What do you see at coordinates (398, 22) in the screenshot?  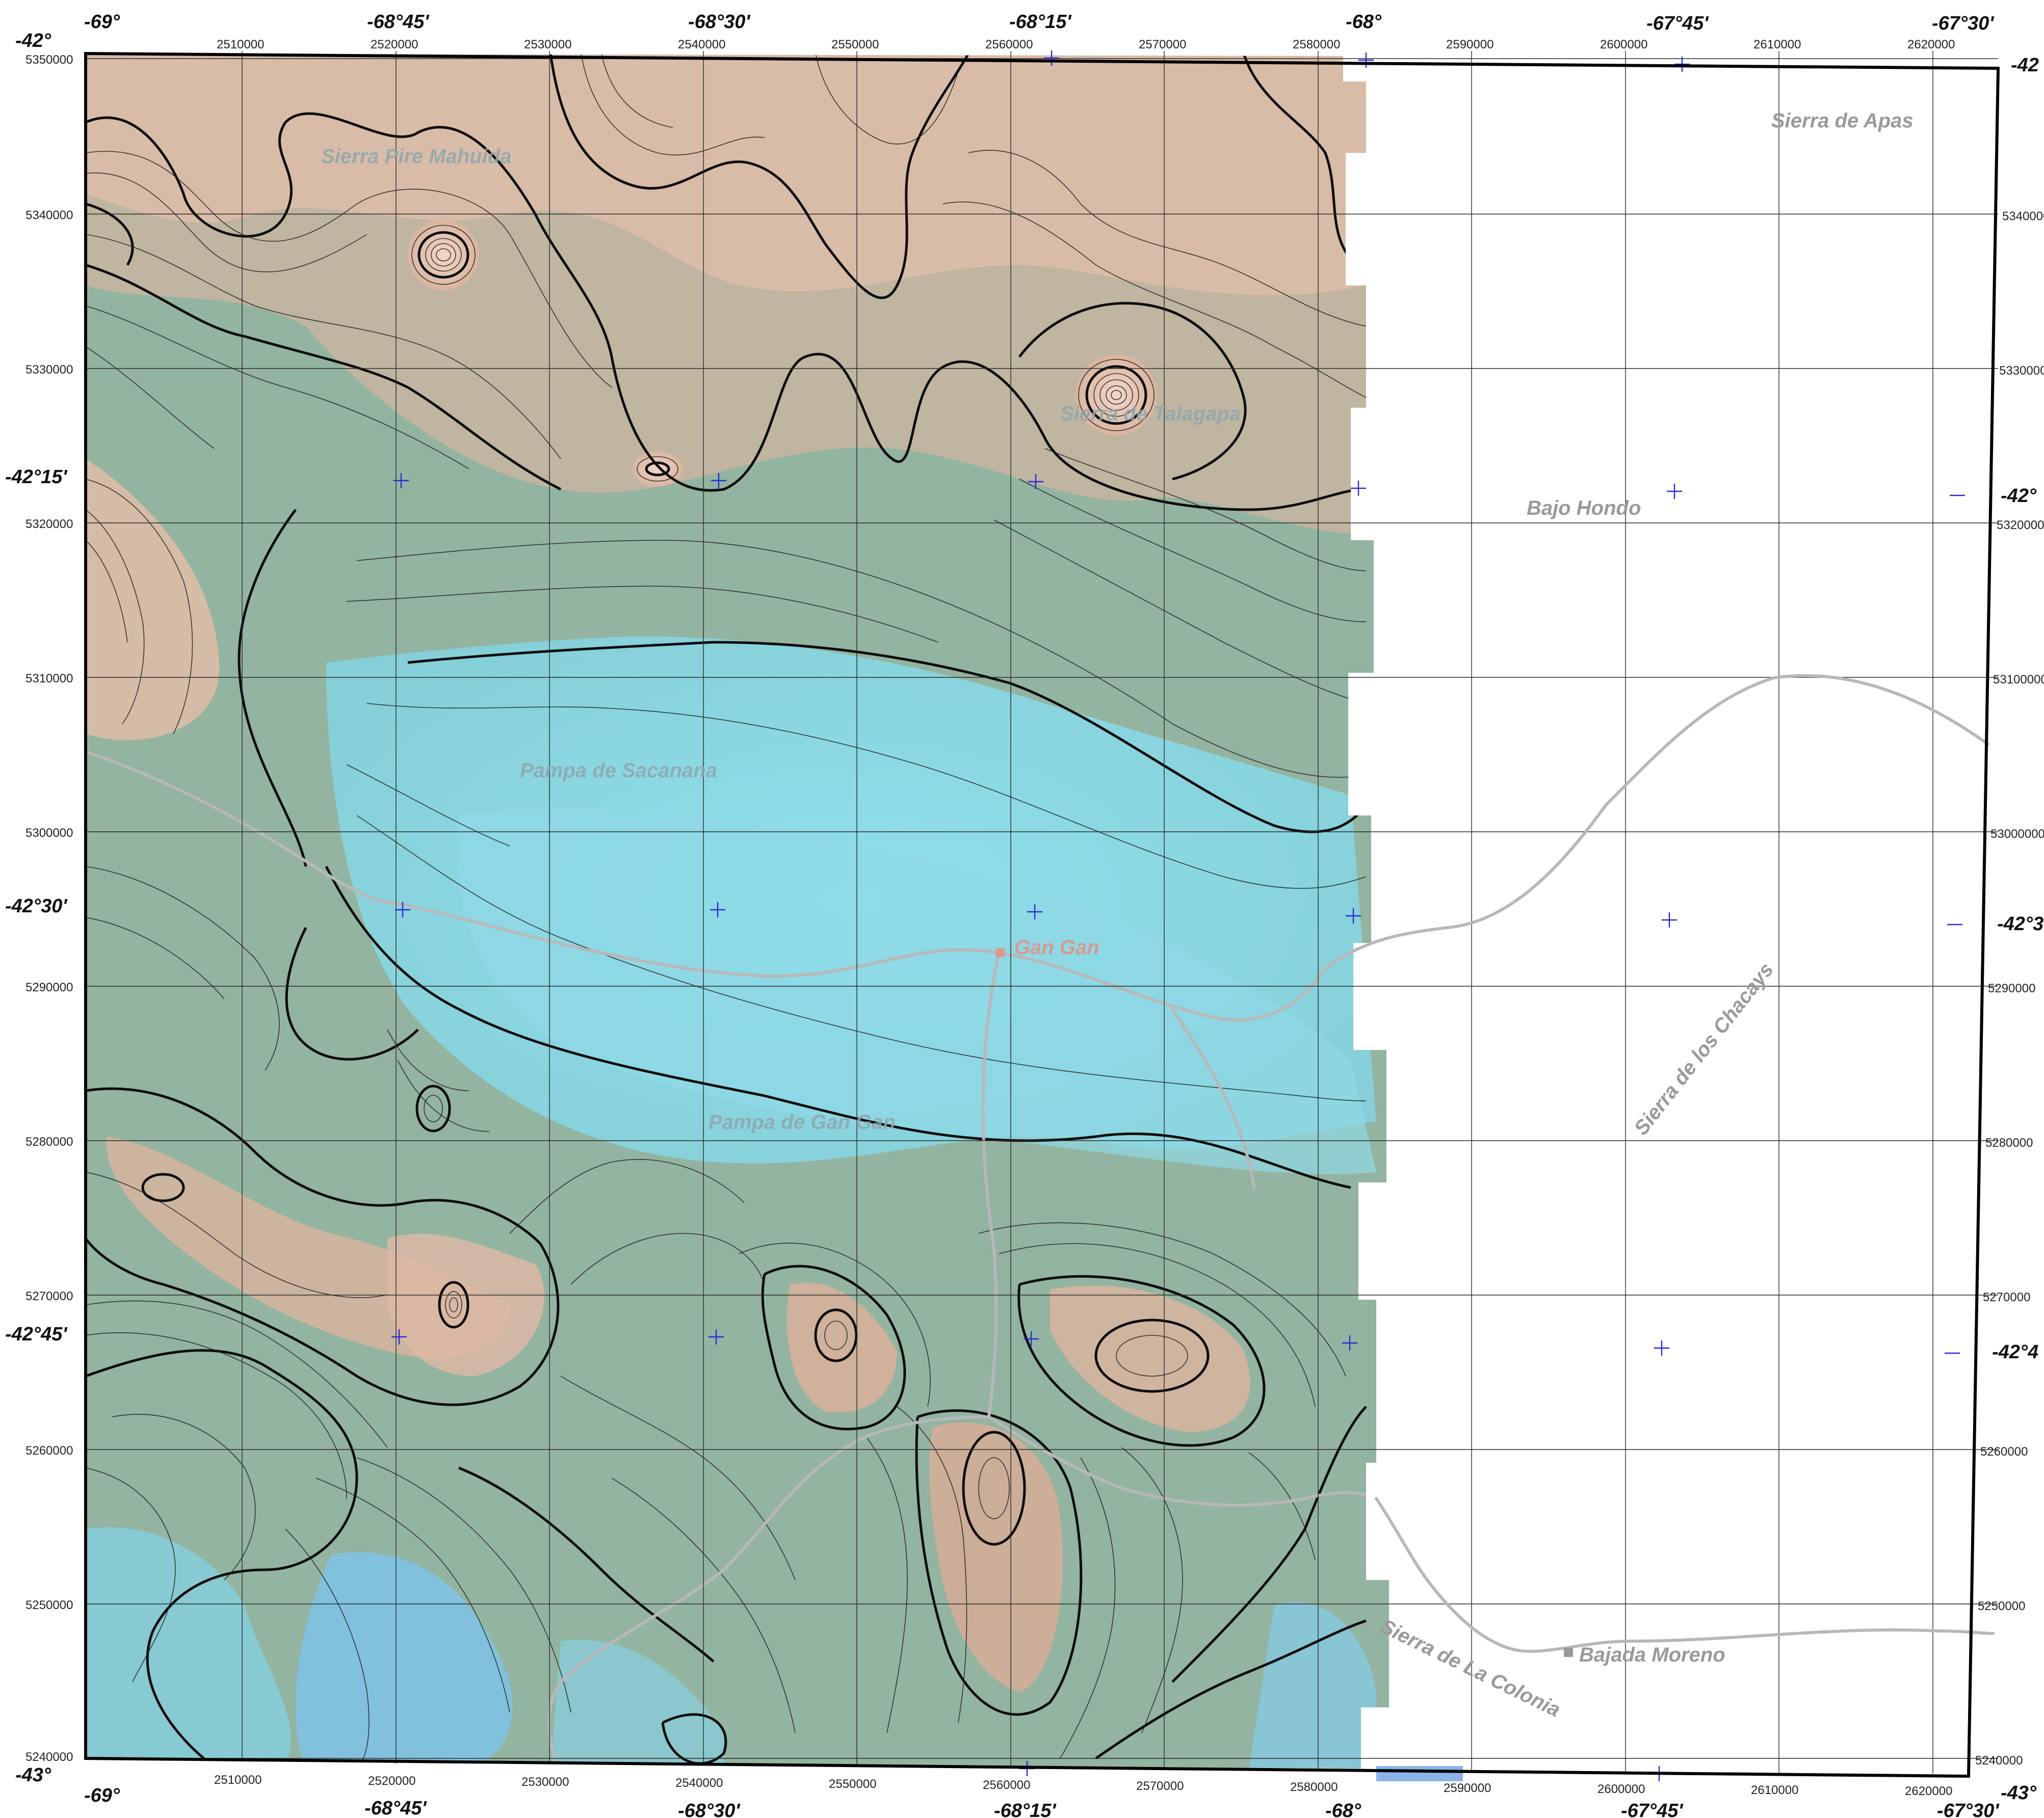 I see `deg-top-1: -68°45'` at bounding box center [398, 22].